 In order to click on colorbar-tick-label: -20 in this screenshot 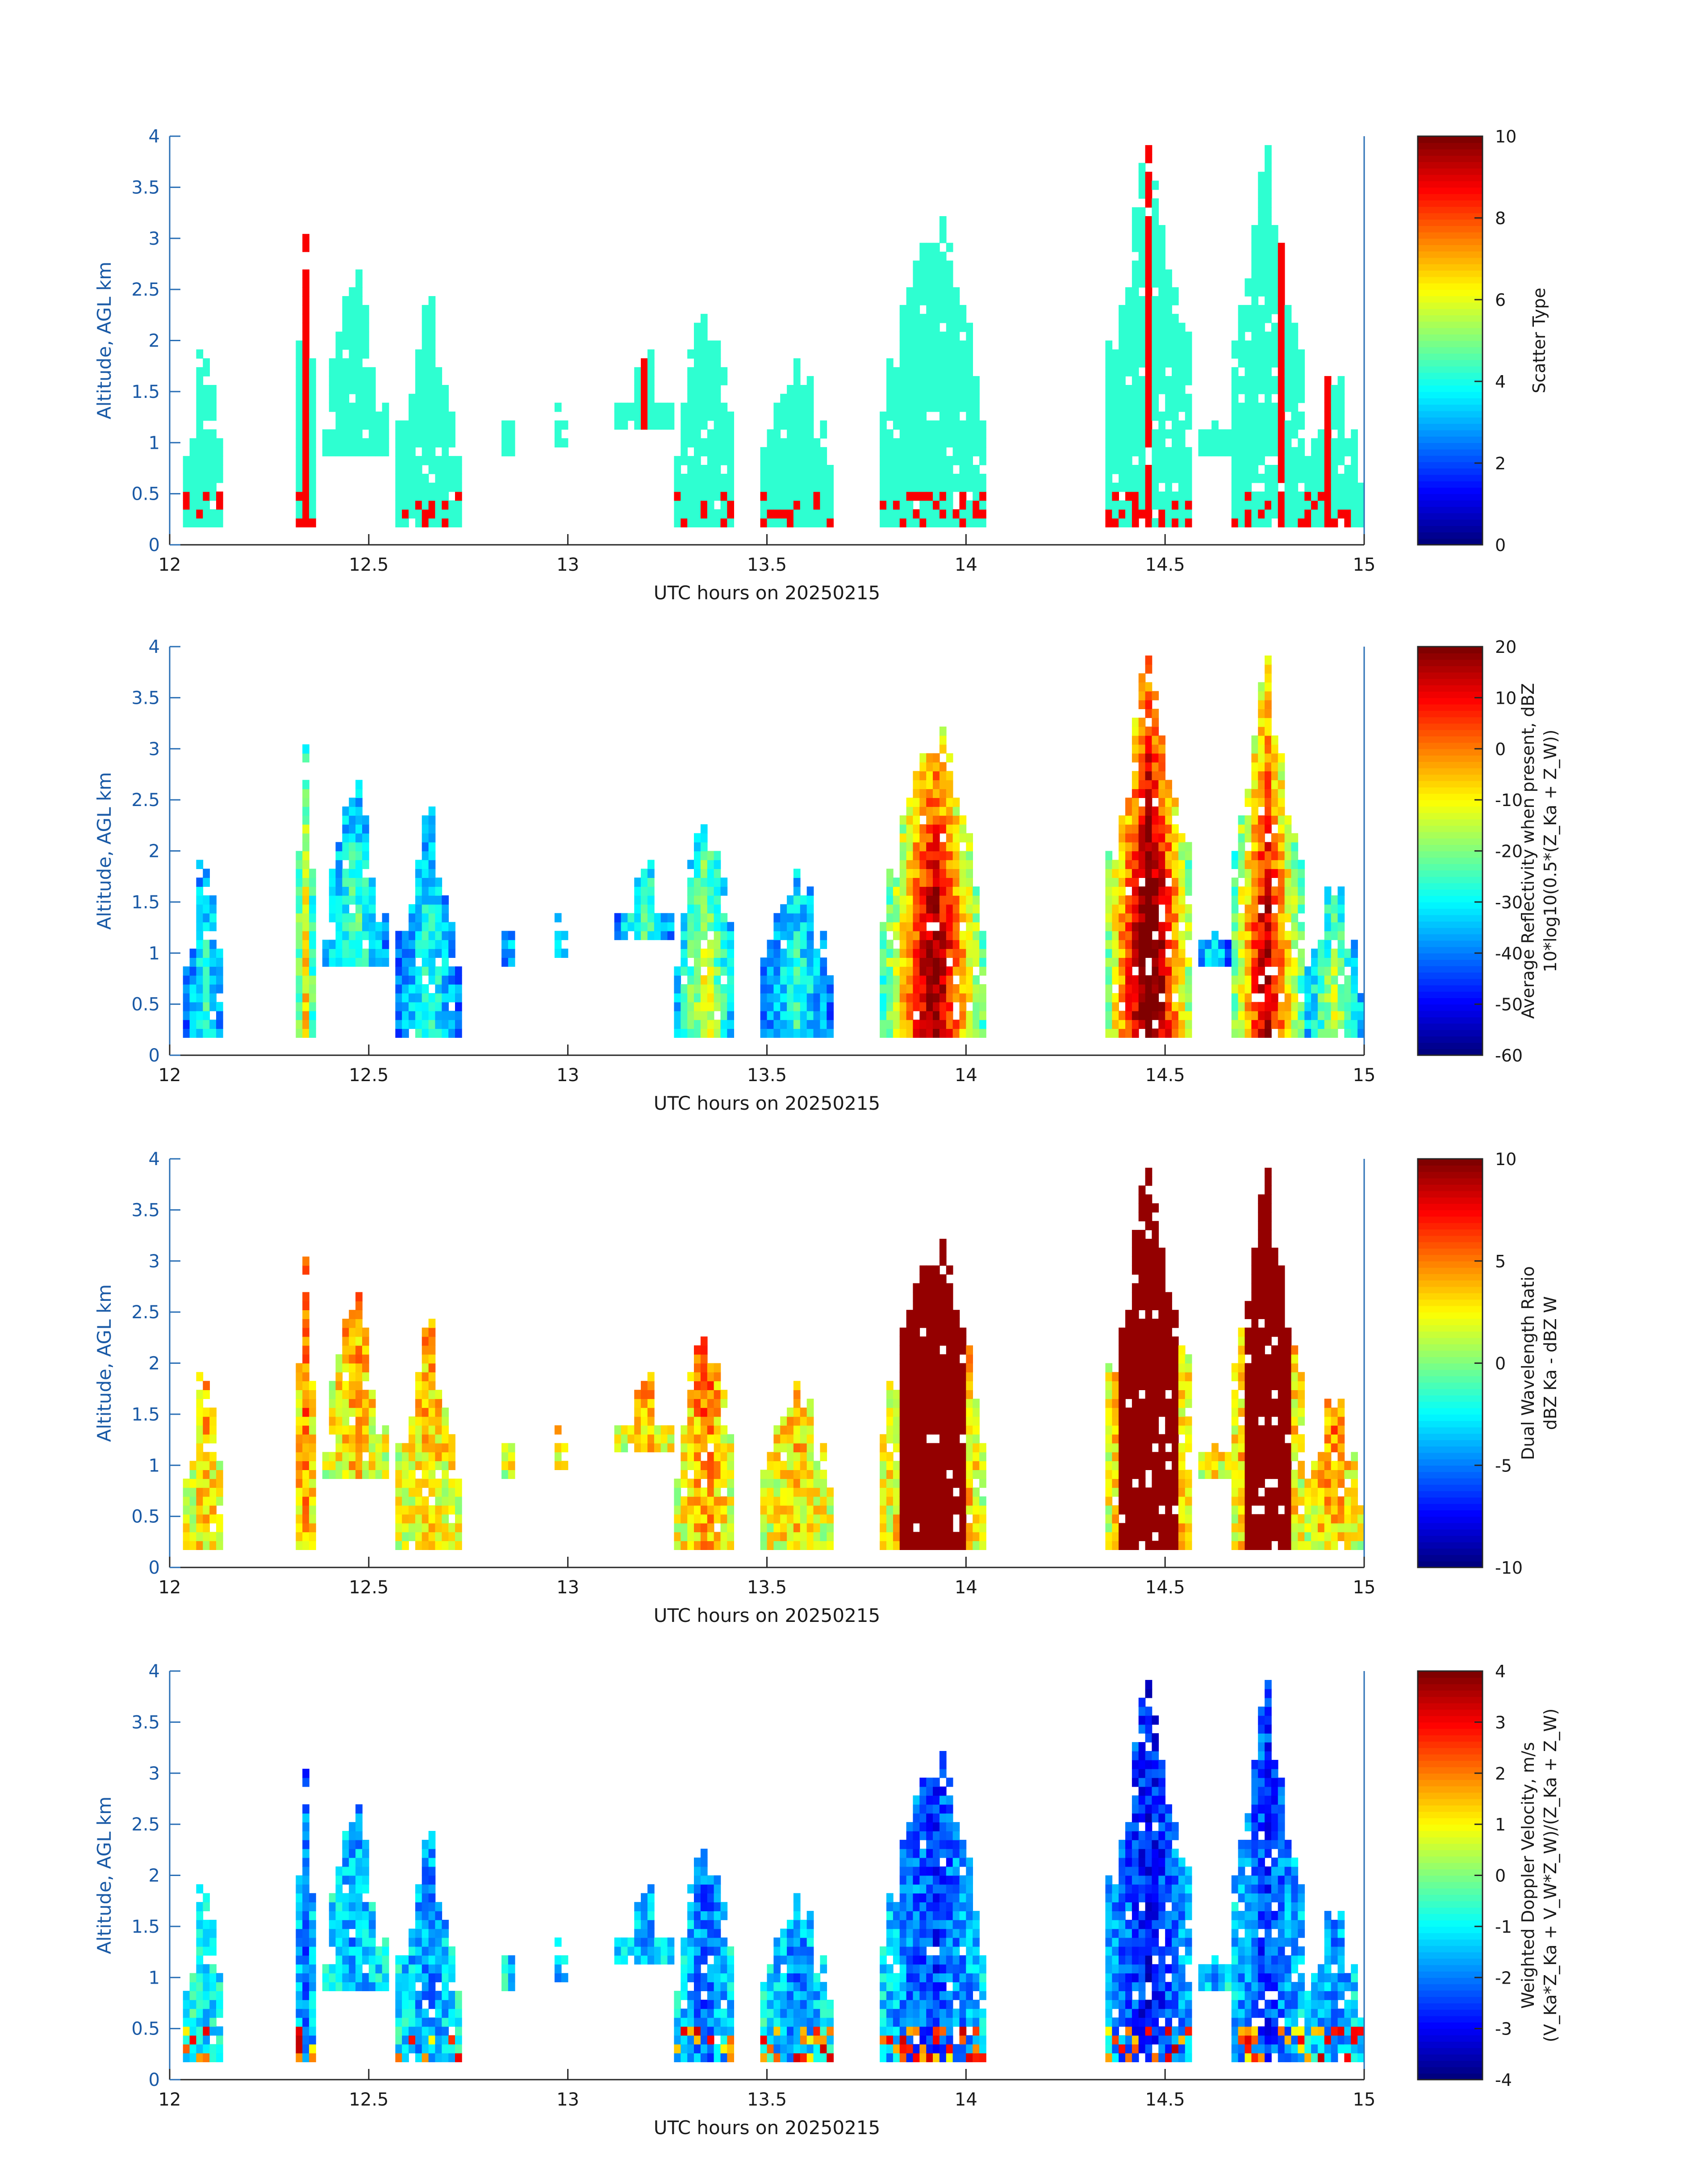, I will do `click(1509, 851)`.